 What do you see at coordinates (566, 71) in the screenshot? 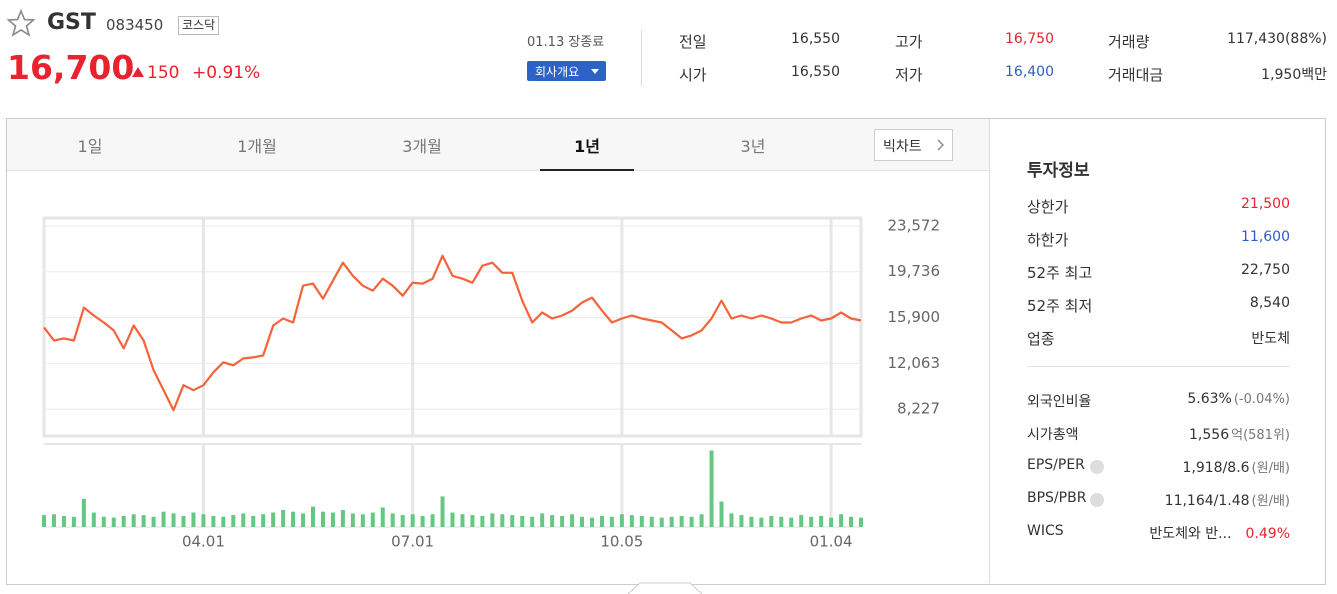
I see `company-button: 회사개요` at bounding box center [566, 71].